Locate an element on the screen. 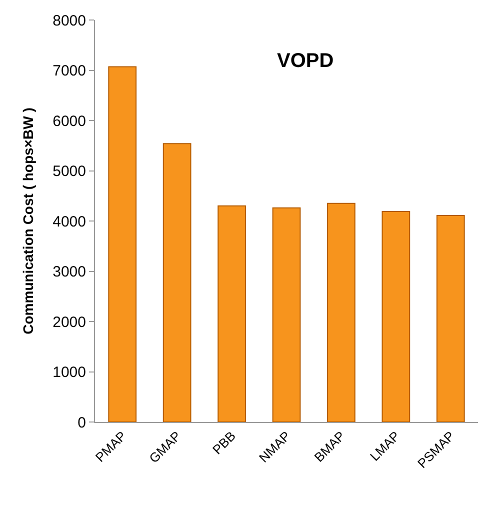 This screenshot has height=512, width=498. text: VOPD is located at coordinates (305, 61).